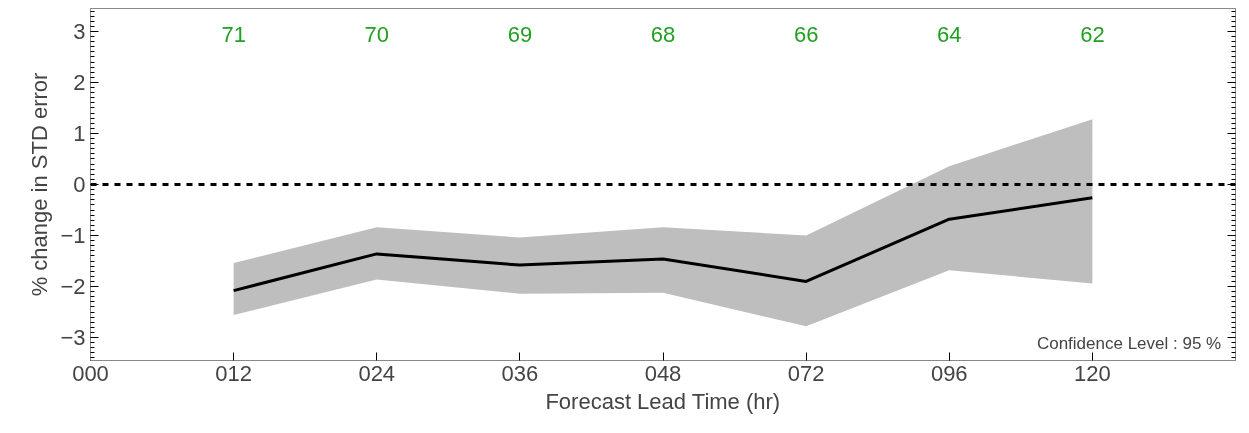  Describe the element at coordinates (79, 82) in the screenshot. I see `y-tick-label: 2` at that location.